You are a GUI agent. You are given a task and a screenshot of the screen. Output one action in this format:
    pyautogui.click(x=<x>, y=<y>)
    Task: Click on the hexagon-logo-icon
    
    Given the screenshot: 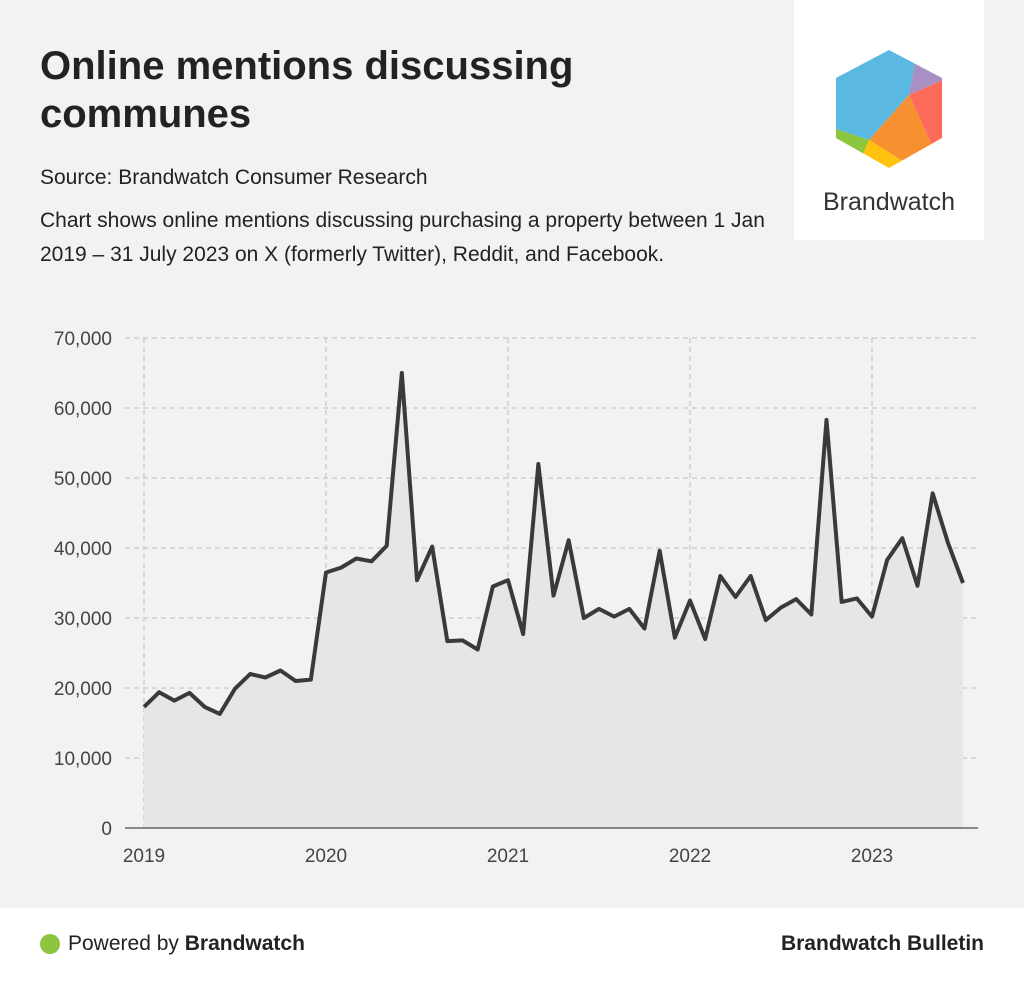 What is the action you would take?
    pyautogui.click(x=889, y=109)
    